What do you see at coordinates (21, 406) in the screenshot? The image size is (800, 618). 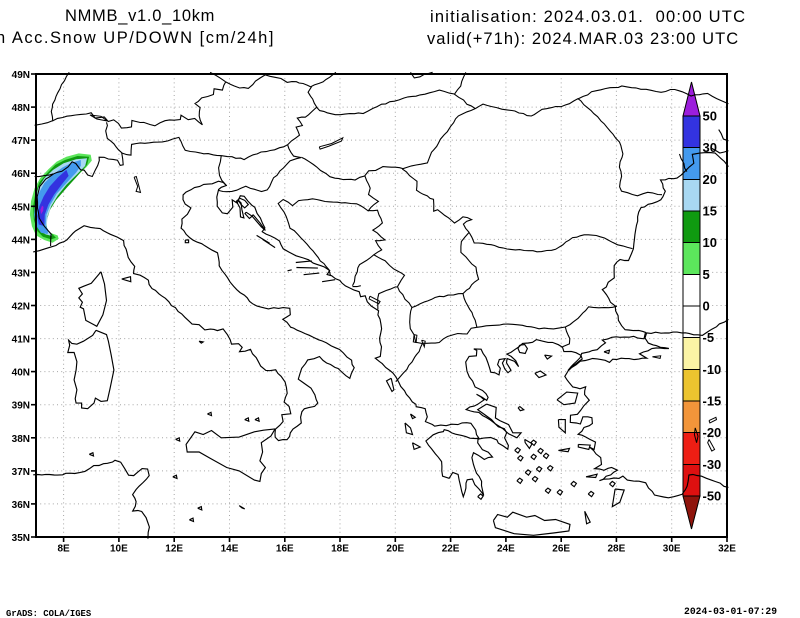 I see `svg-text: 39N` at bounding box center [21, 406].